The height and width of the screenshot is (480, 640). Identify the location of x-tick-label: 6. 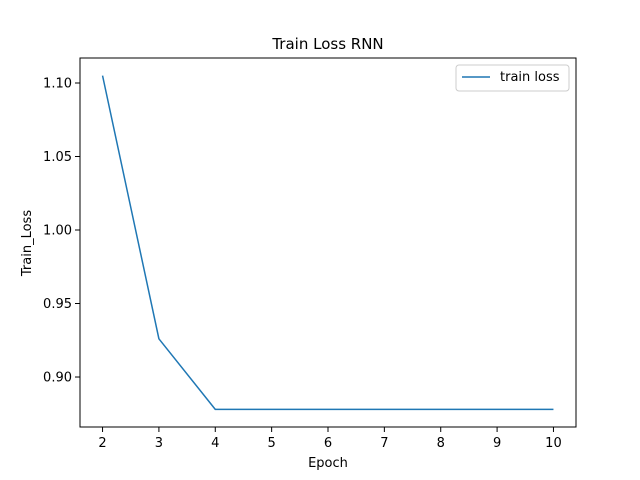
(328, 443).